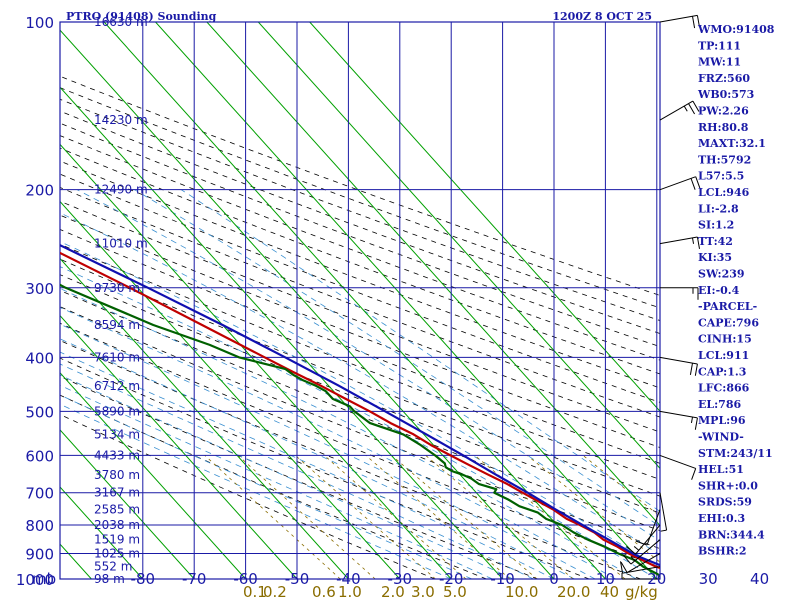 This screenshot has height=600, width=800. What do you see at coordinates (109, 579) in the screenshot?
I see `height-label: 98 m` at bounding box center [109, 579].